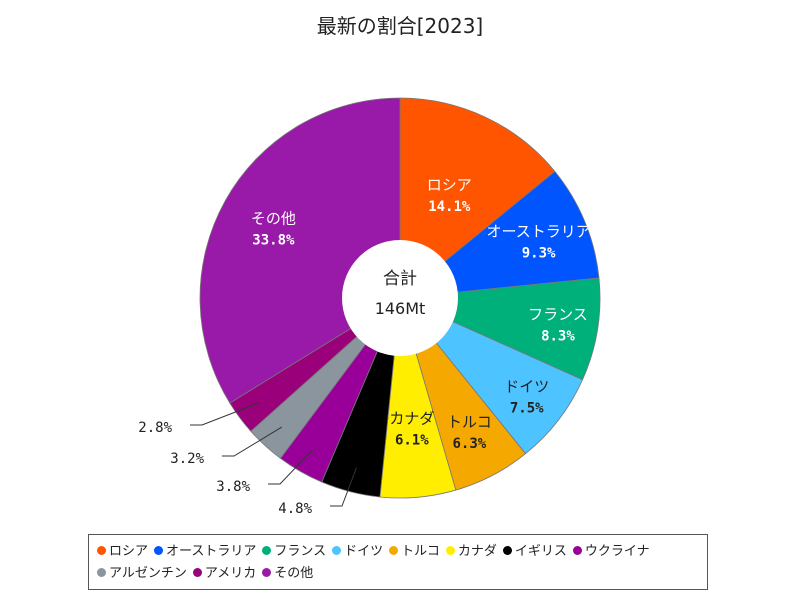 This screenshot has width=800, height=600. Describe the element at coordinates (294, 573) in the screenshot. I see `legend-label: その他` at that location.